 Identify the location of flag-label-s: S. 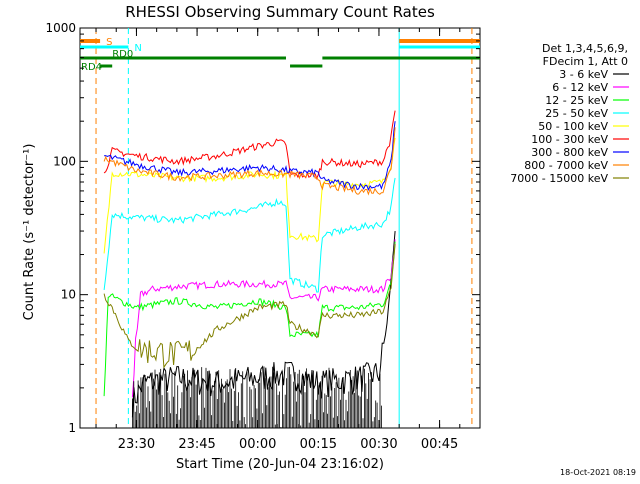
(109, 42).